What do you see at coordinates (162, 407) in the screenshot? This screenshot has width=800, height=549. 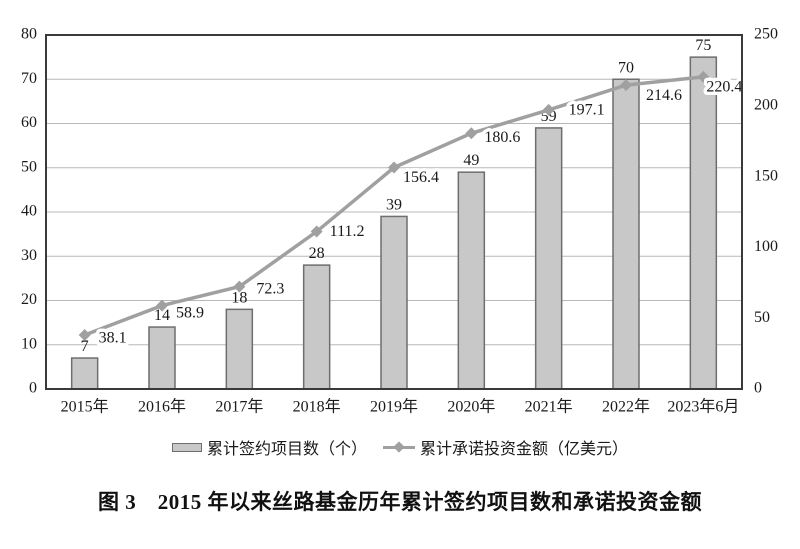 I see `x-axis-label-2016年: 2016年` at bounding box center [162, 407].